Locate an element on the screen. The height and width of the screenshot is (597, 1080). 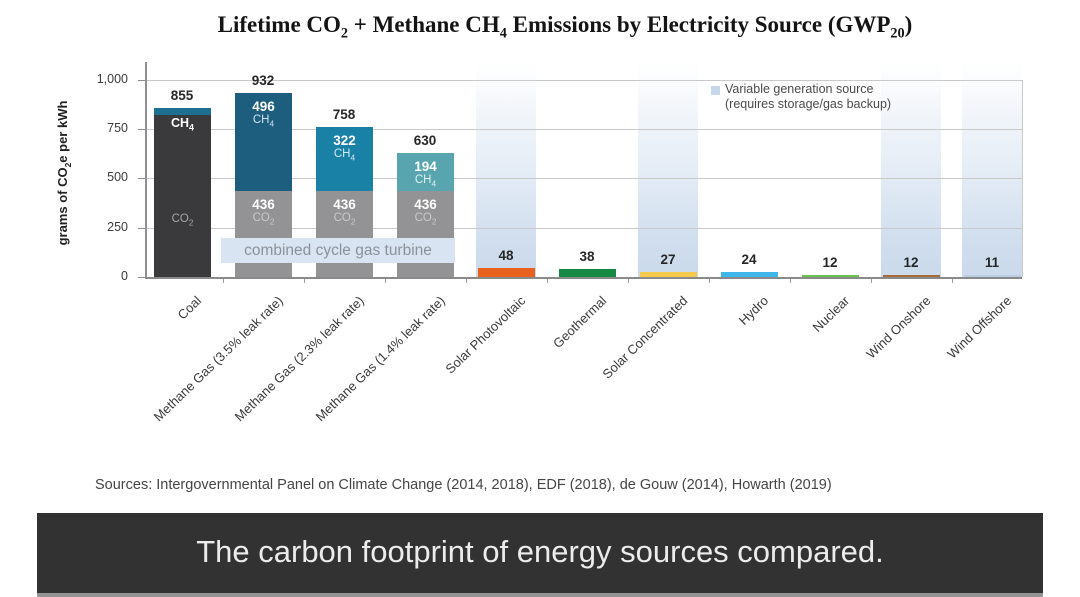
segment-label-methane-gas-1-4-leak-rate-co2: CO2 is located at coordinates (425, 219).